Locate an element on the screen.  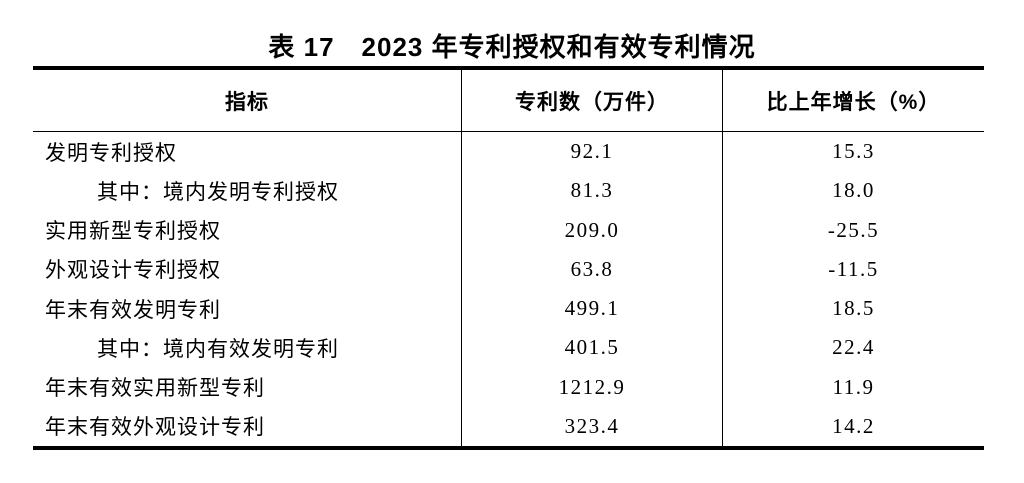
indicator-cell: 其中：境内发明专利授权 is located at coordinates (218, 191).